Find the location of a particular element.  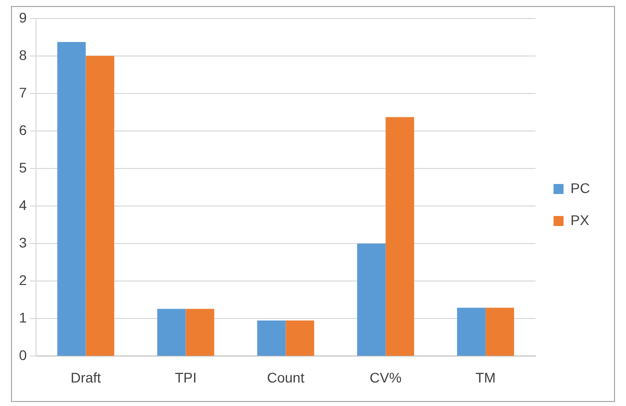

legend-label: PC is located at coordinates (580, 188).